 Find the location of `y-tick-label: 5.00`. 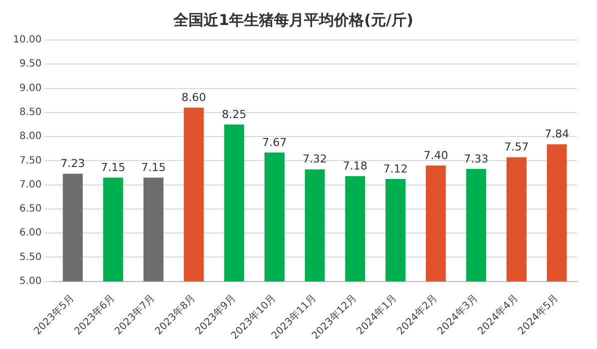

y-tick-label: 5.00 is located at coordinates (30, 281).